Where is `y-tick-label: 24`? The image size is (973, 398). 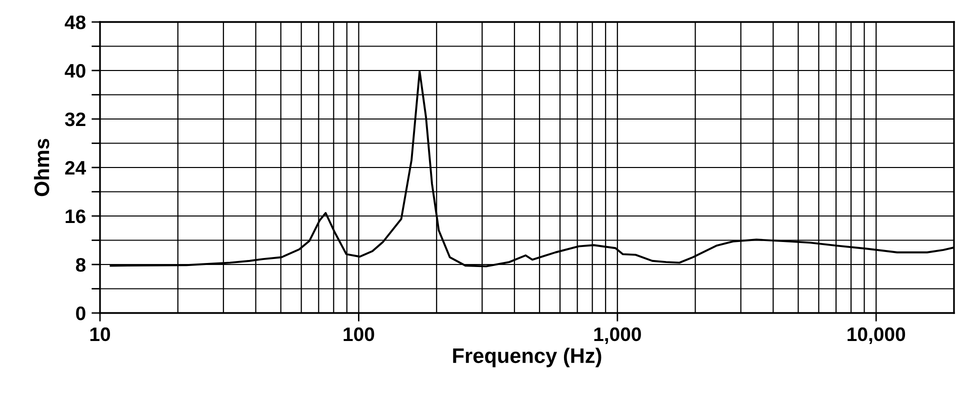
y-tick-label: 24 is located at coordinates (75, 167).